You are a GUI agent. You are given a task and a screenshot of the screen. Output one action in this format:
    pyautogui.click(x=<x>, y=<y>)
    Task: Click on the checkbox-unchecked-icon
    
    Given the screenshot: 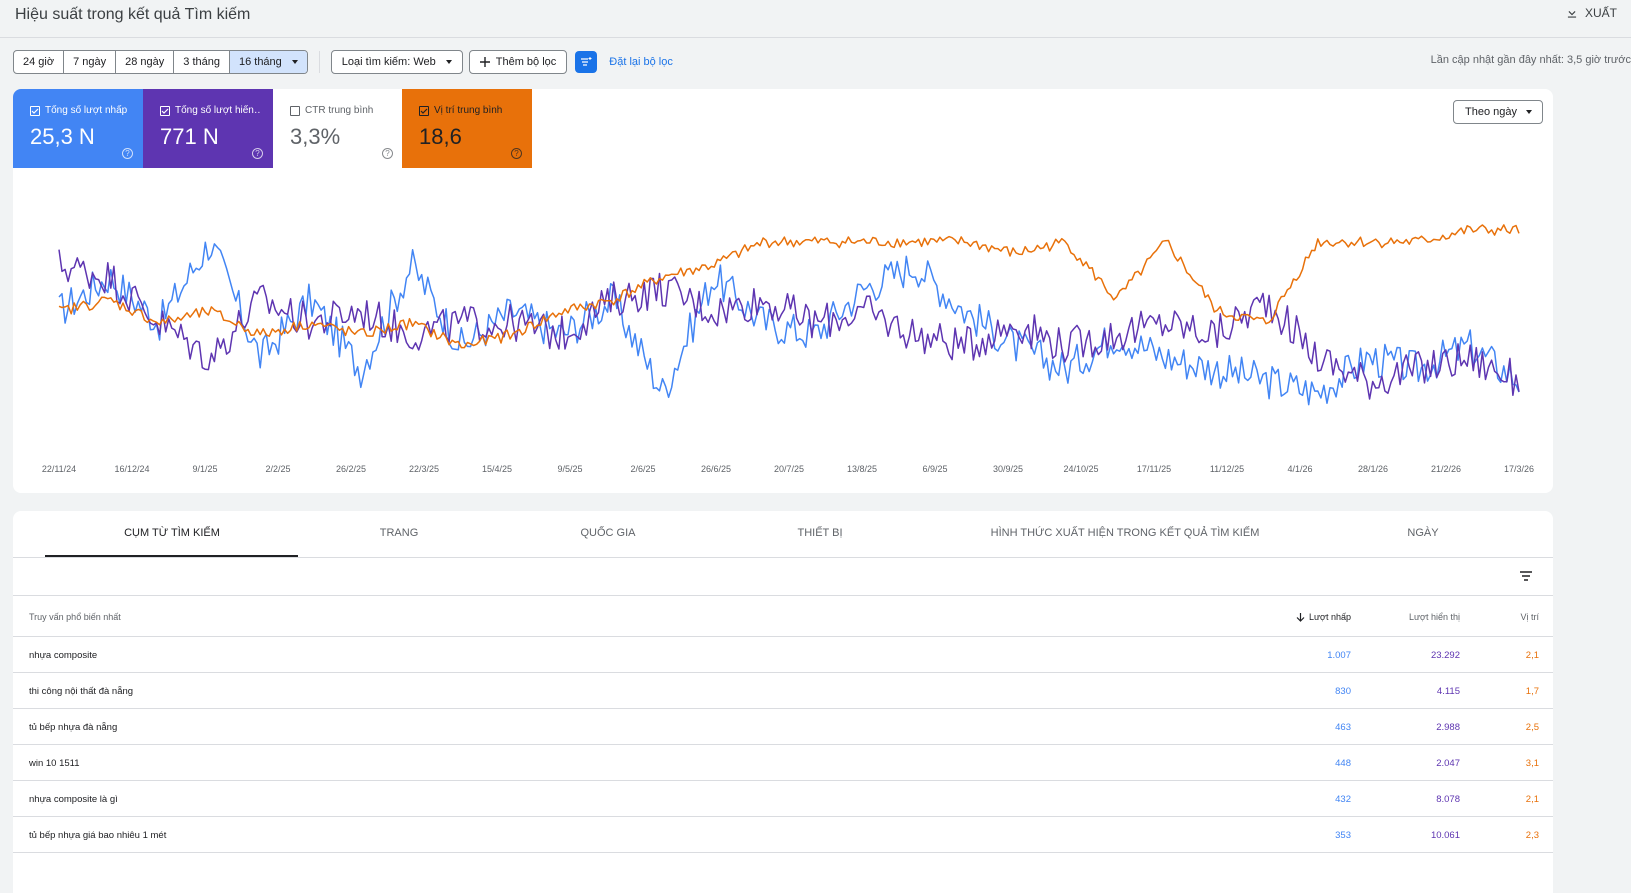 What is the action you would take?
    pyautogui.click(x=295, y=110)
    